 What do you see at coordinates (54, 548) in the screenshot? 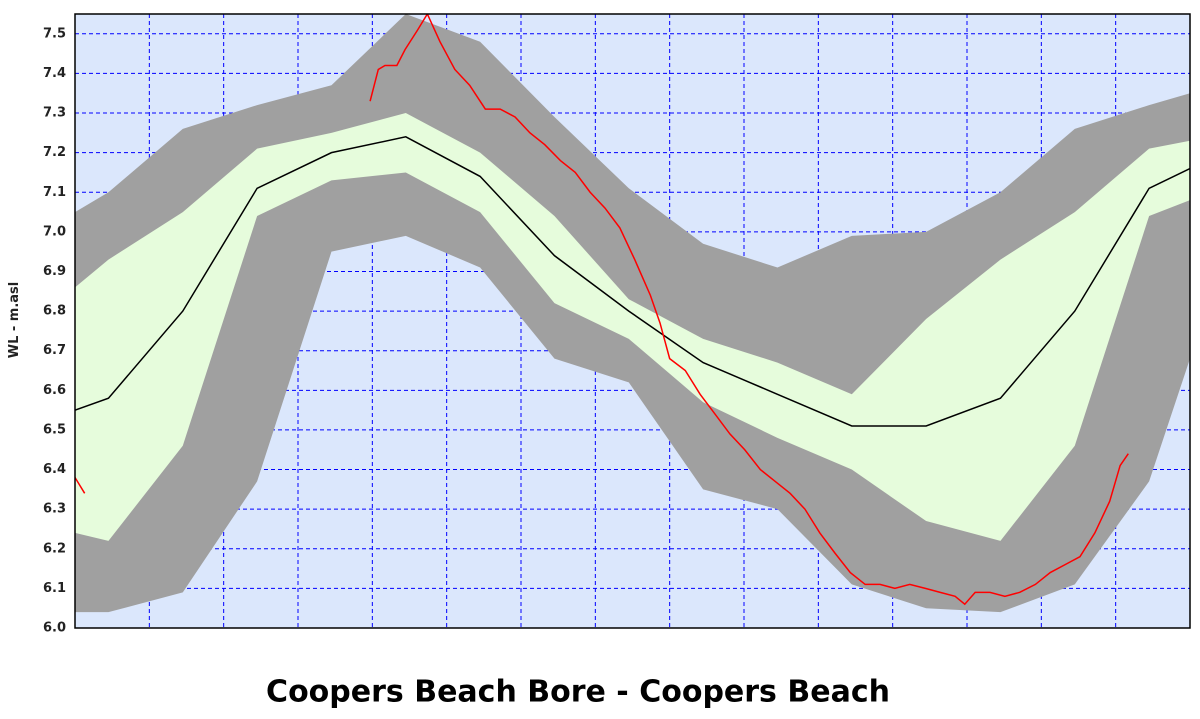
I see `y-tick-label: 6.2` at bounding box center [54, 548].